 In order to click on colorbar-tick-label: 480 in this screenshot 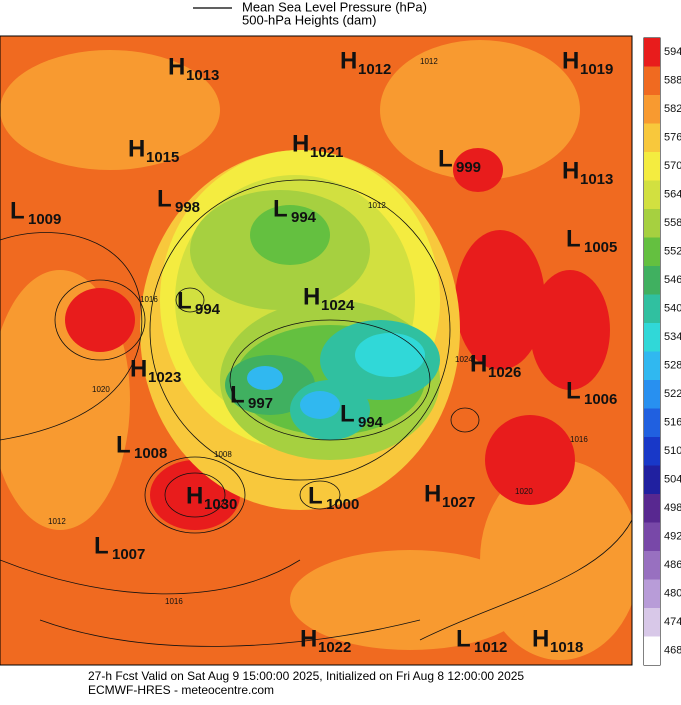, I will do `click(672, 594)`.